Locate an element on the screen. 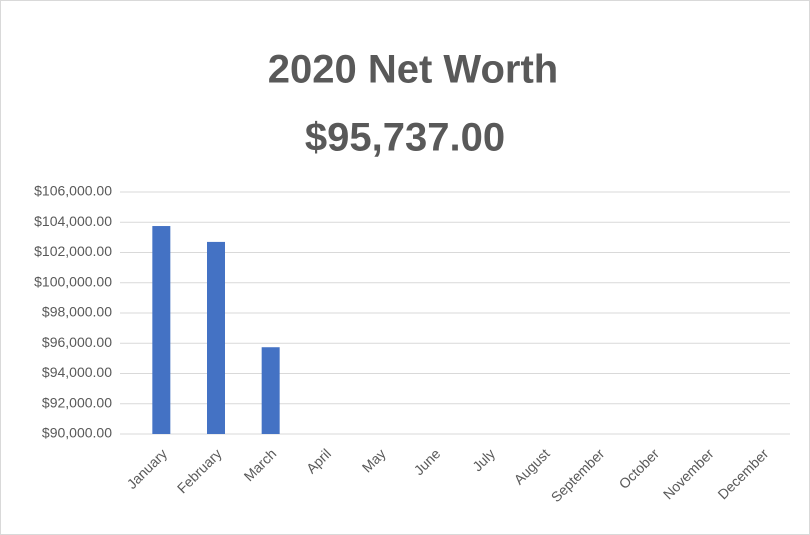 The width and height of the screenshot is (810, 535). chart-subtitle: $95,737.00 is located at coordinates (405, 138).